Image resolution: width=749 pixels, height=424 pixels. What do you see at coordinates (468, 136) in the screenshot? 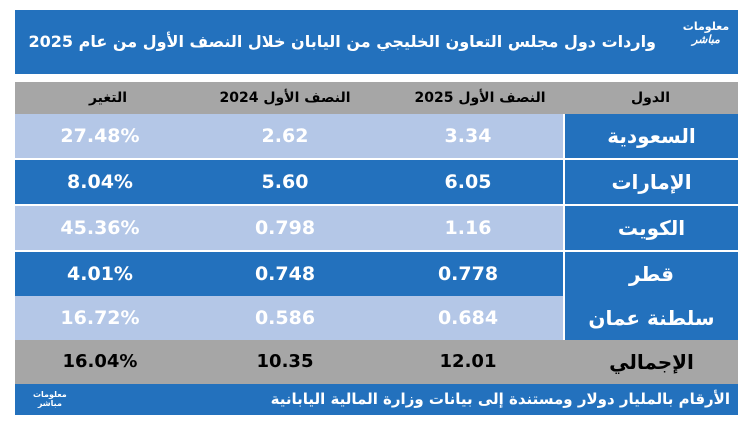
I see `cell-h1-2025: 3.34` at bounding box center [468, 136].